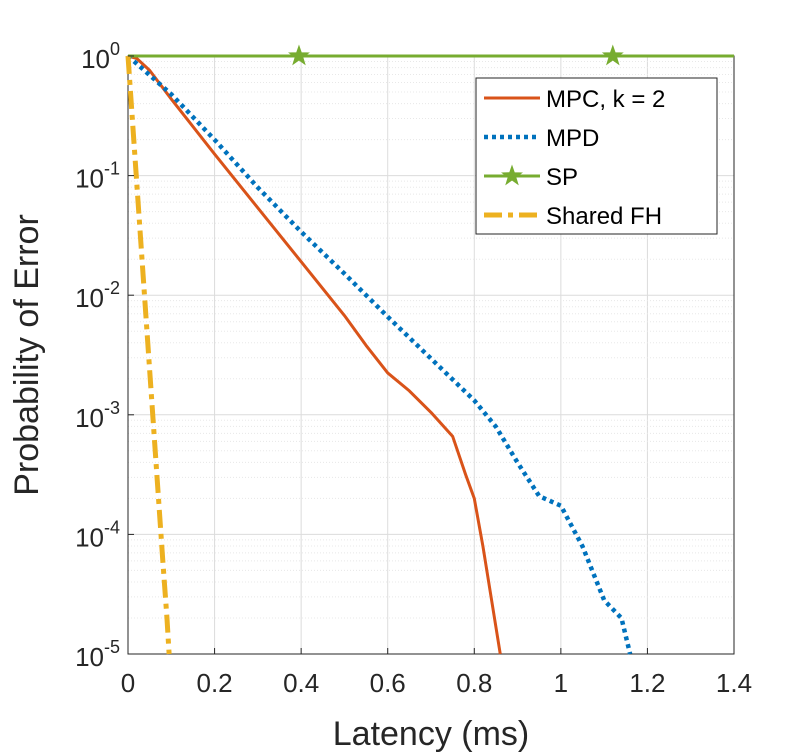  I want to click on x-axis-label: Latency (ms), so click(431, 733).